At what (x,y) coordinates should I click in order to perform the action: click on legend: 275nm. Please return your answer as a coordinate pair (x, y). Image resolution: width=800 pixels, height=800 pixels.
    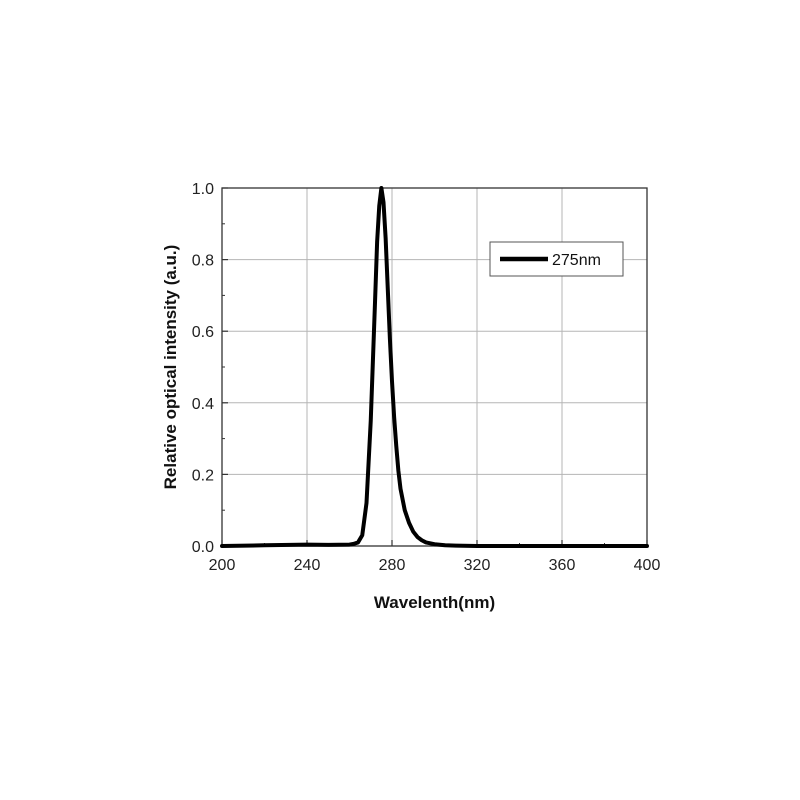
    Looking at the image, I should click on (556, 259).